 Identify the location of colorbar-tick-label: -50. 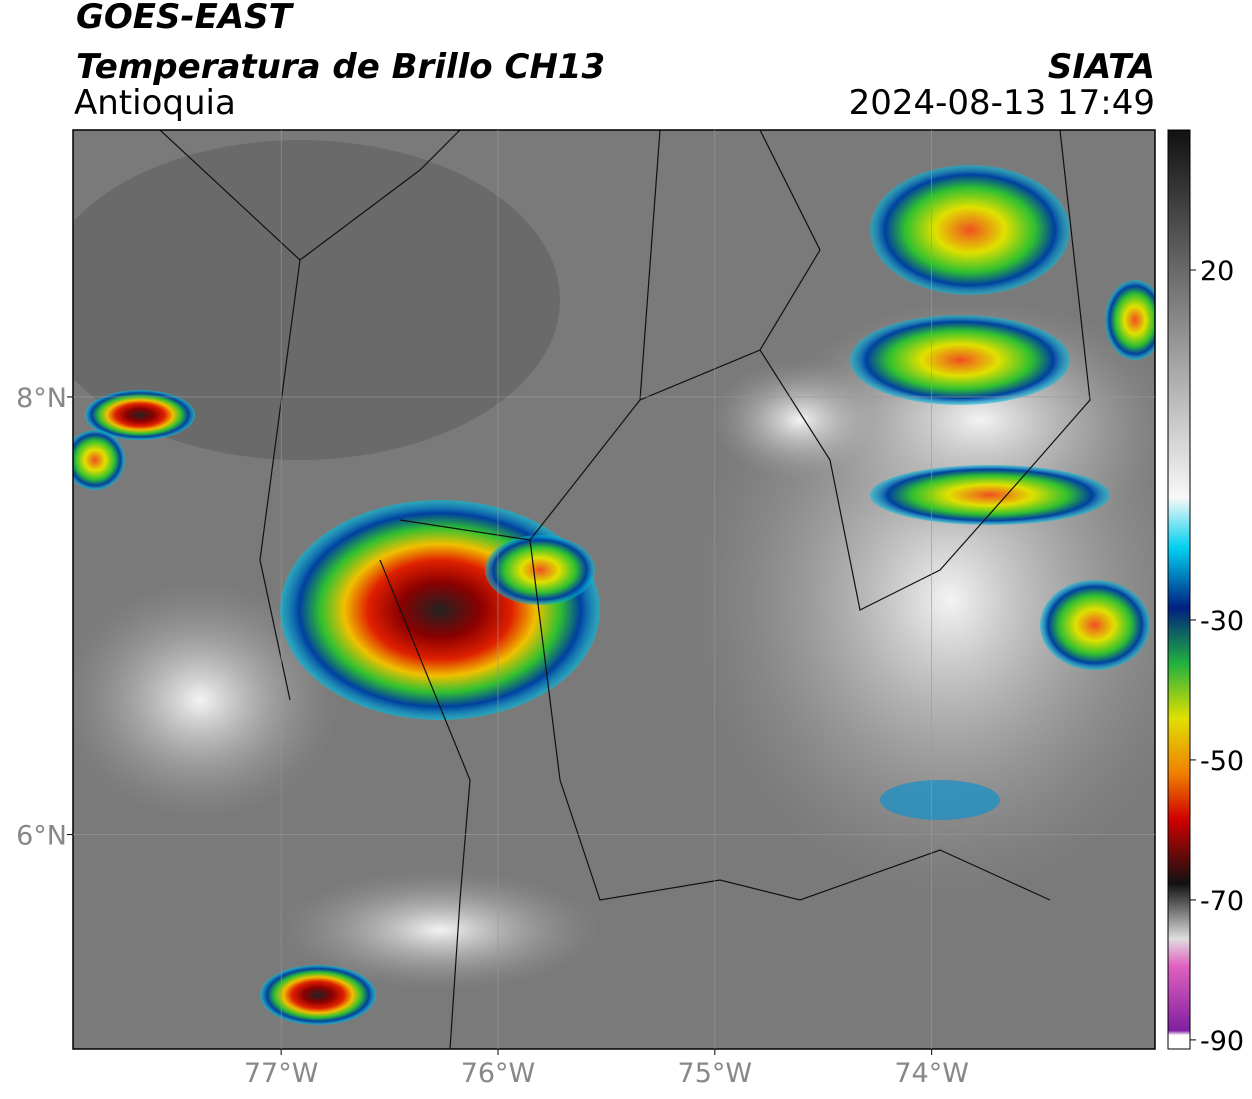
(1222, 761).